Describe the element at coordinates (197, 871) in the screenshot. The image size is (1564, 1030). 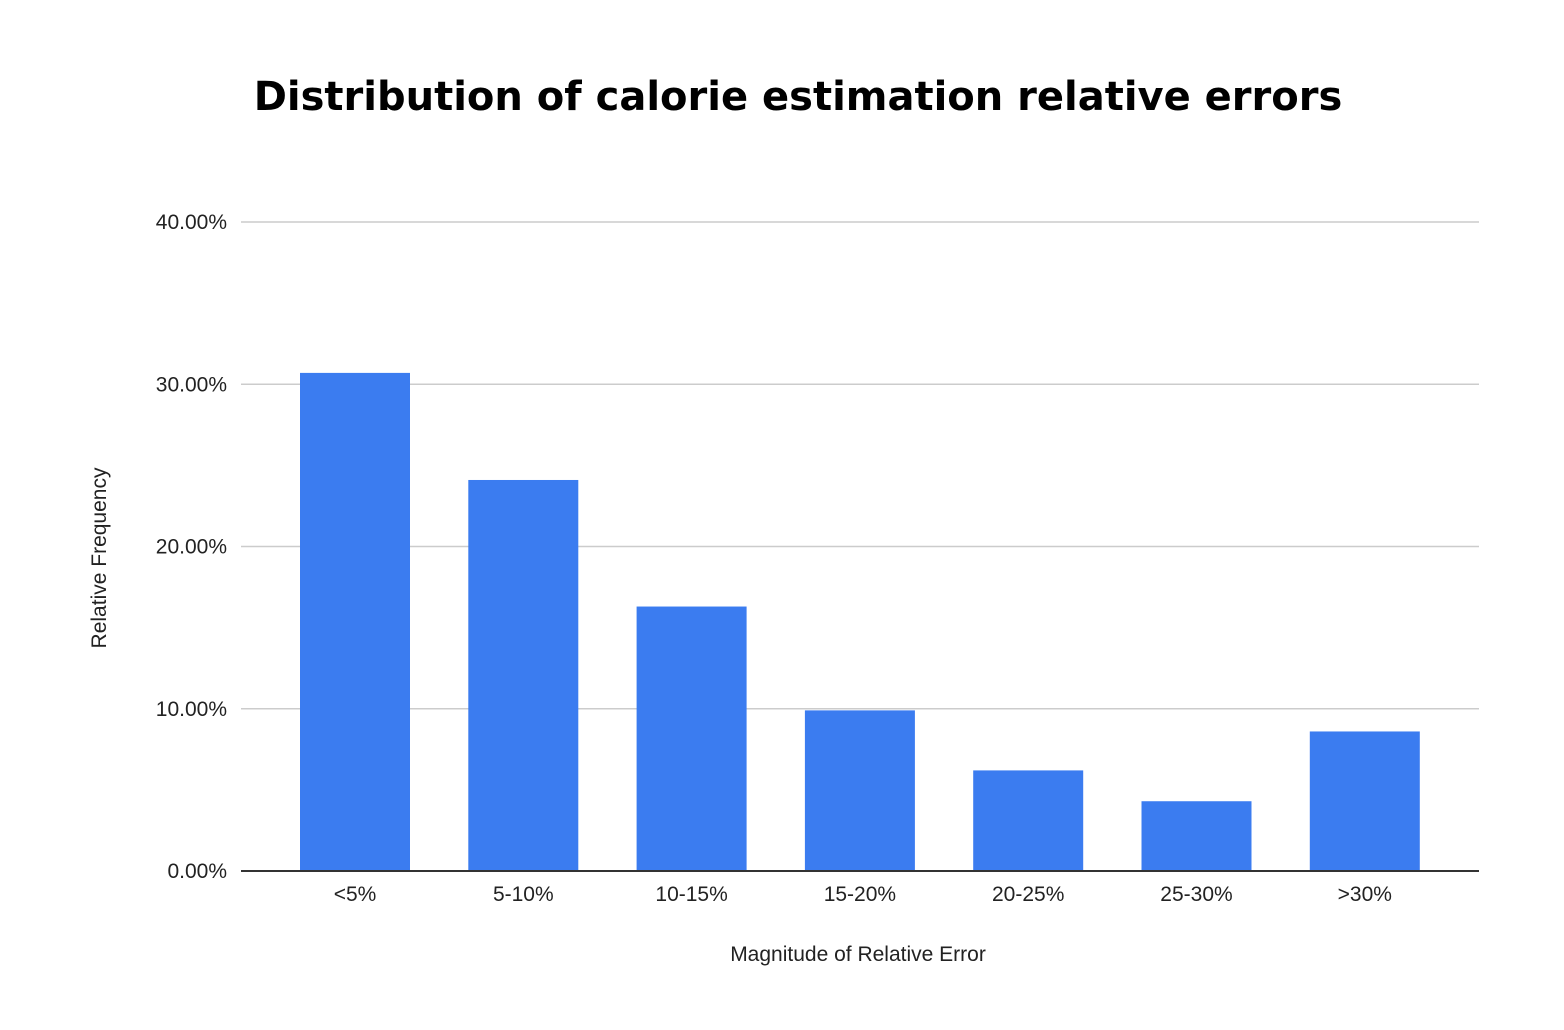
I see `y-tick-label: 0.00%` at that location.